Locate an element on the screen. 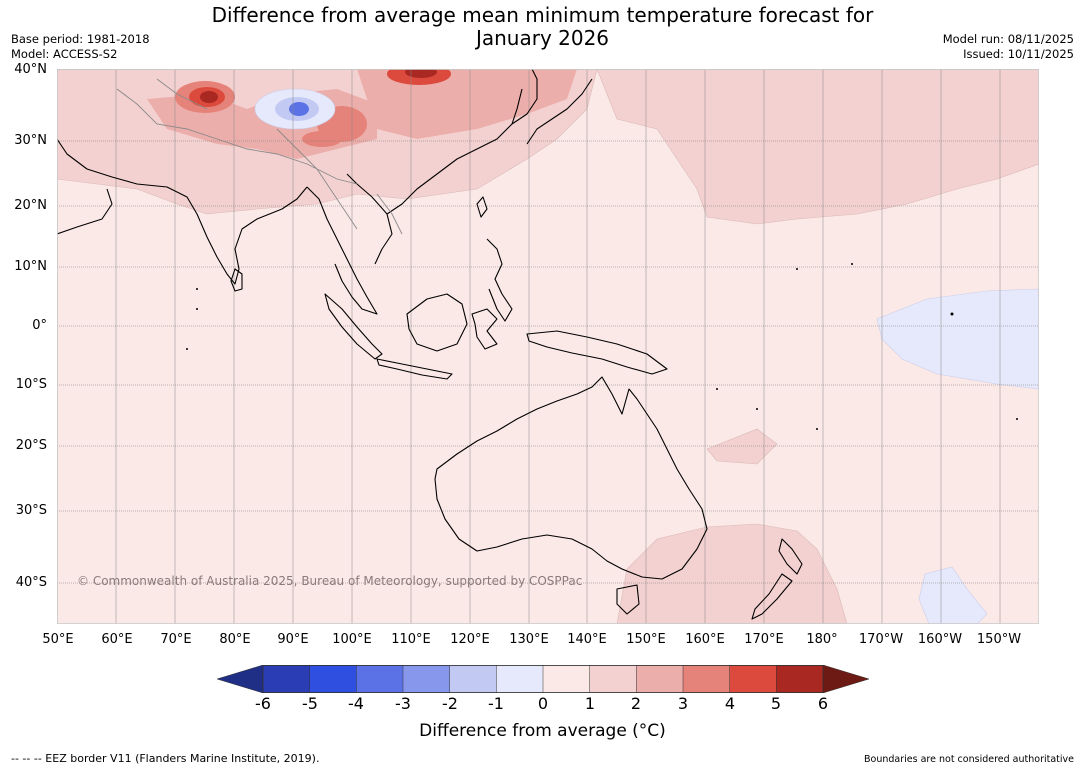  coastline-china is located at coordinates (462, 142).